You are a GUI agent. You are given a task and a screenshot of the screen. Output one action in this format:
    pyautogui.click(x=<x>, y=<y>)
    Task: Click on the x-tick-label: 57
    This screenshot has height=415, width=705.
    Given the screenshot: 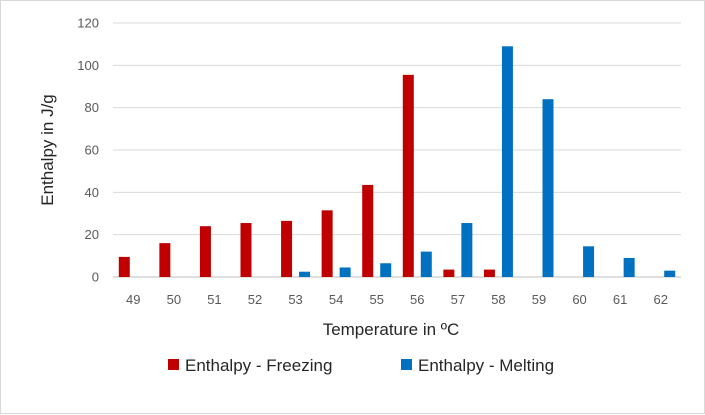 What is the action you would take?
    pyautogui.click(x=458, y=299)
    